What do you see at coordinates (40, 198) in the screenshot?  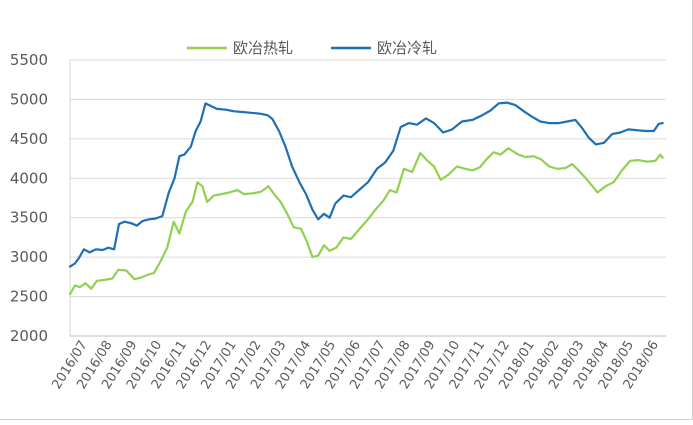 I see `y-axis: 2000 2500 3000 3500 4000 4500 5000 5500` at bounding box center [40, 198].